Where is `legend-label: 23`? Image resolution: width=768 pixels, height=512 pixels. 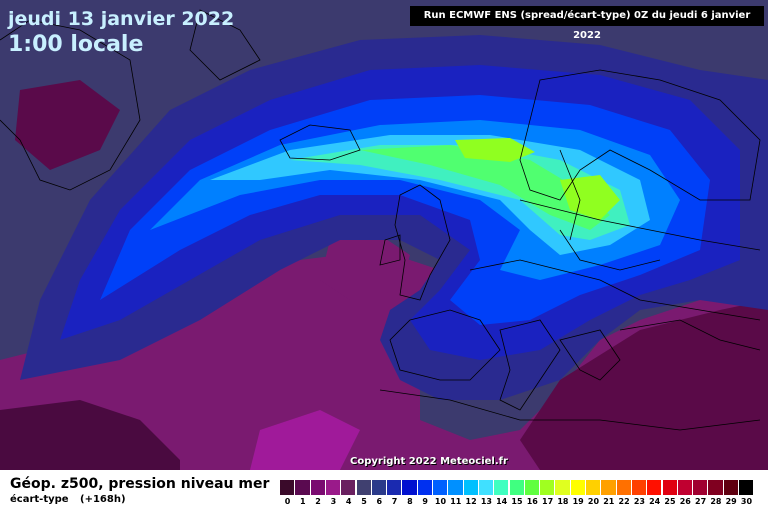
legend-label: 23 is located at coordinates (639, 501).